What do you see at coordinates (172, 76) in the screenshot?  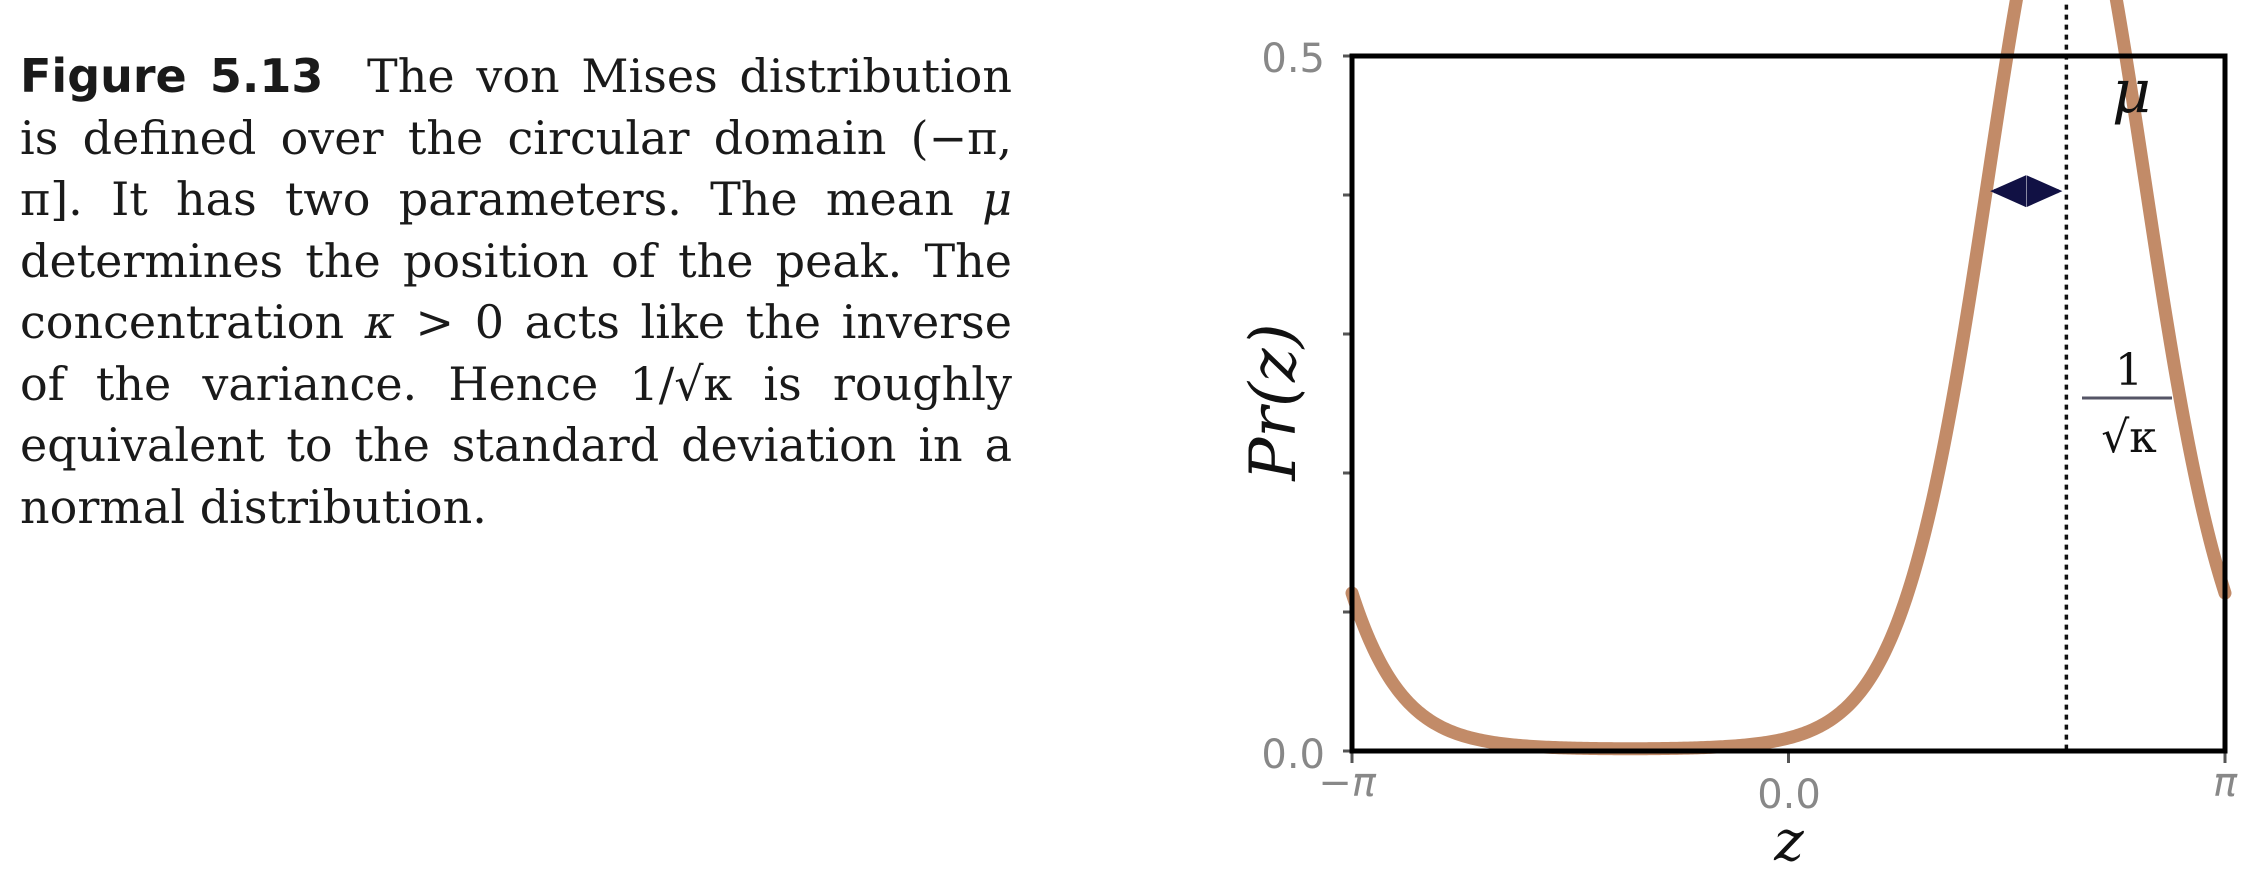 I see `figure-label: Figure 5.13` at bounding box center [172, 76].